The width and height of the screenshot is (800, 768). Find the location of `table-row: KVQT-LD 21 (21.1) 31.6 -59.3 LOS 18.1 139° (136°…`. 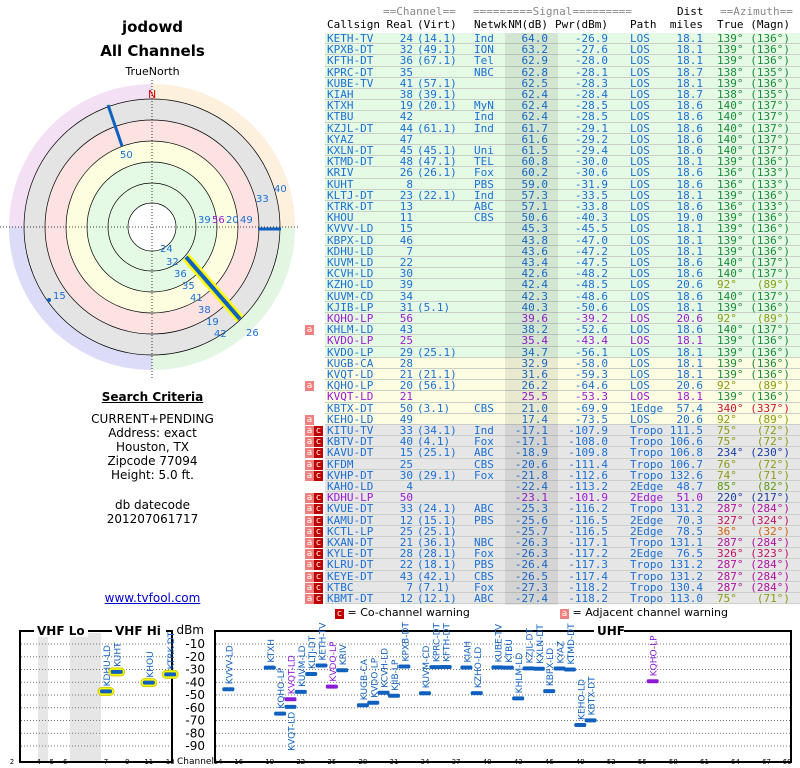

table-row: KVQT-LD 21 (21.1) 31.6 -59.3 LOS 18.1 139° (136°… is located at coordinates (562, 374).